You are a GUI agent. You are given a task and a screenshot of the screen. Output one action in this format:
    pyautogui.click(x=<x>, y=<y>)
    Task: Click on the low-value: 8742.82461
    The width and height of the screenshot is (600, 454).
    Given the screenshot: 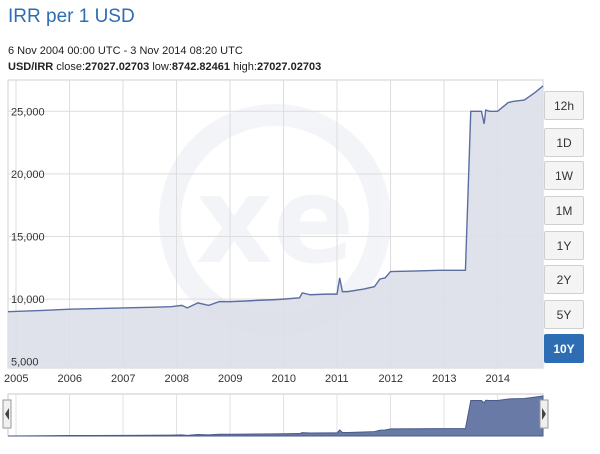 What is the action you would take?
    pyautogui.click(x=201, y=67)
    